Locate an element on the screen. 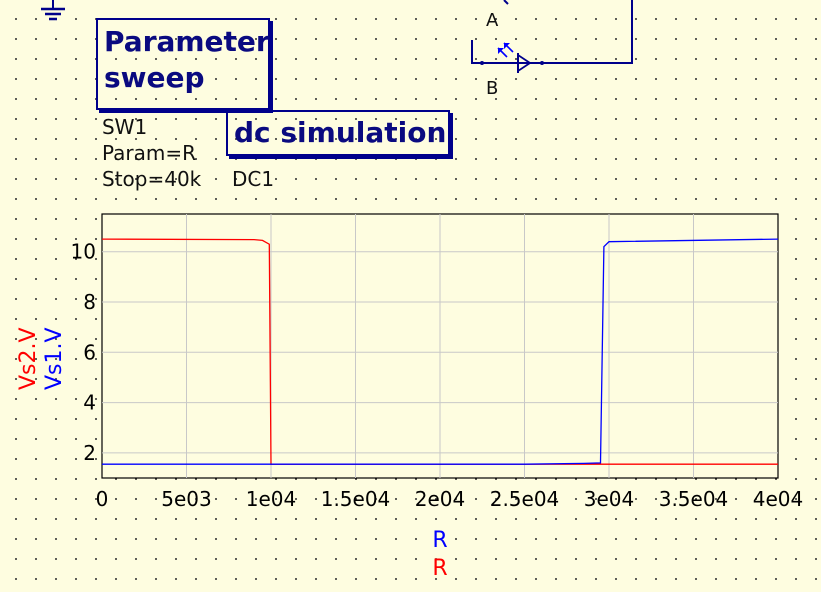  y-label-vs2: Vs2.V is located at coordinates (28, 358).